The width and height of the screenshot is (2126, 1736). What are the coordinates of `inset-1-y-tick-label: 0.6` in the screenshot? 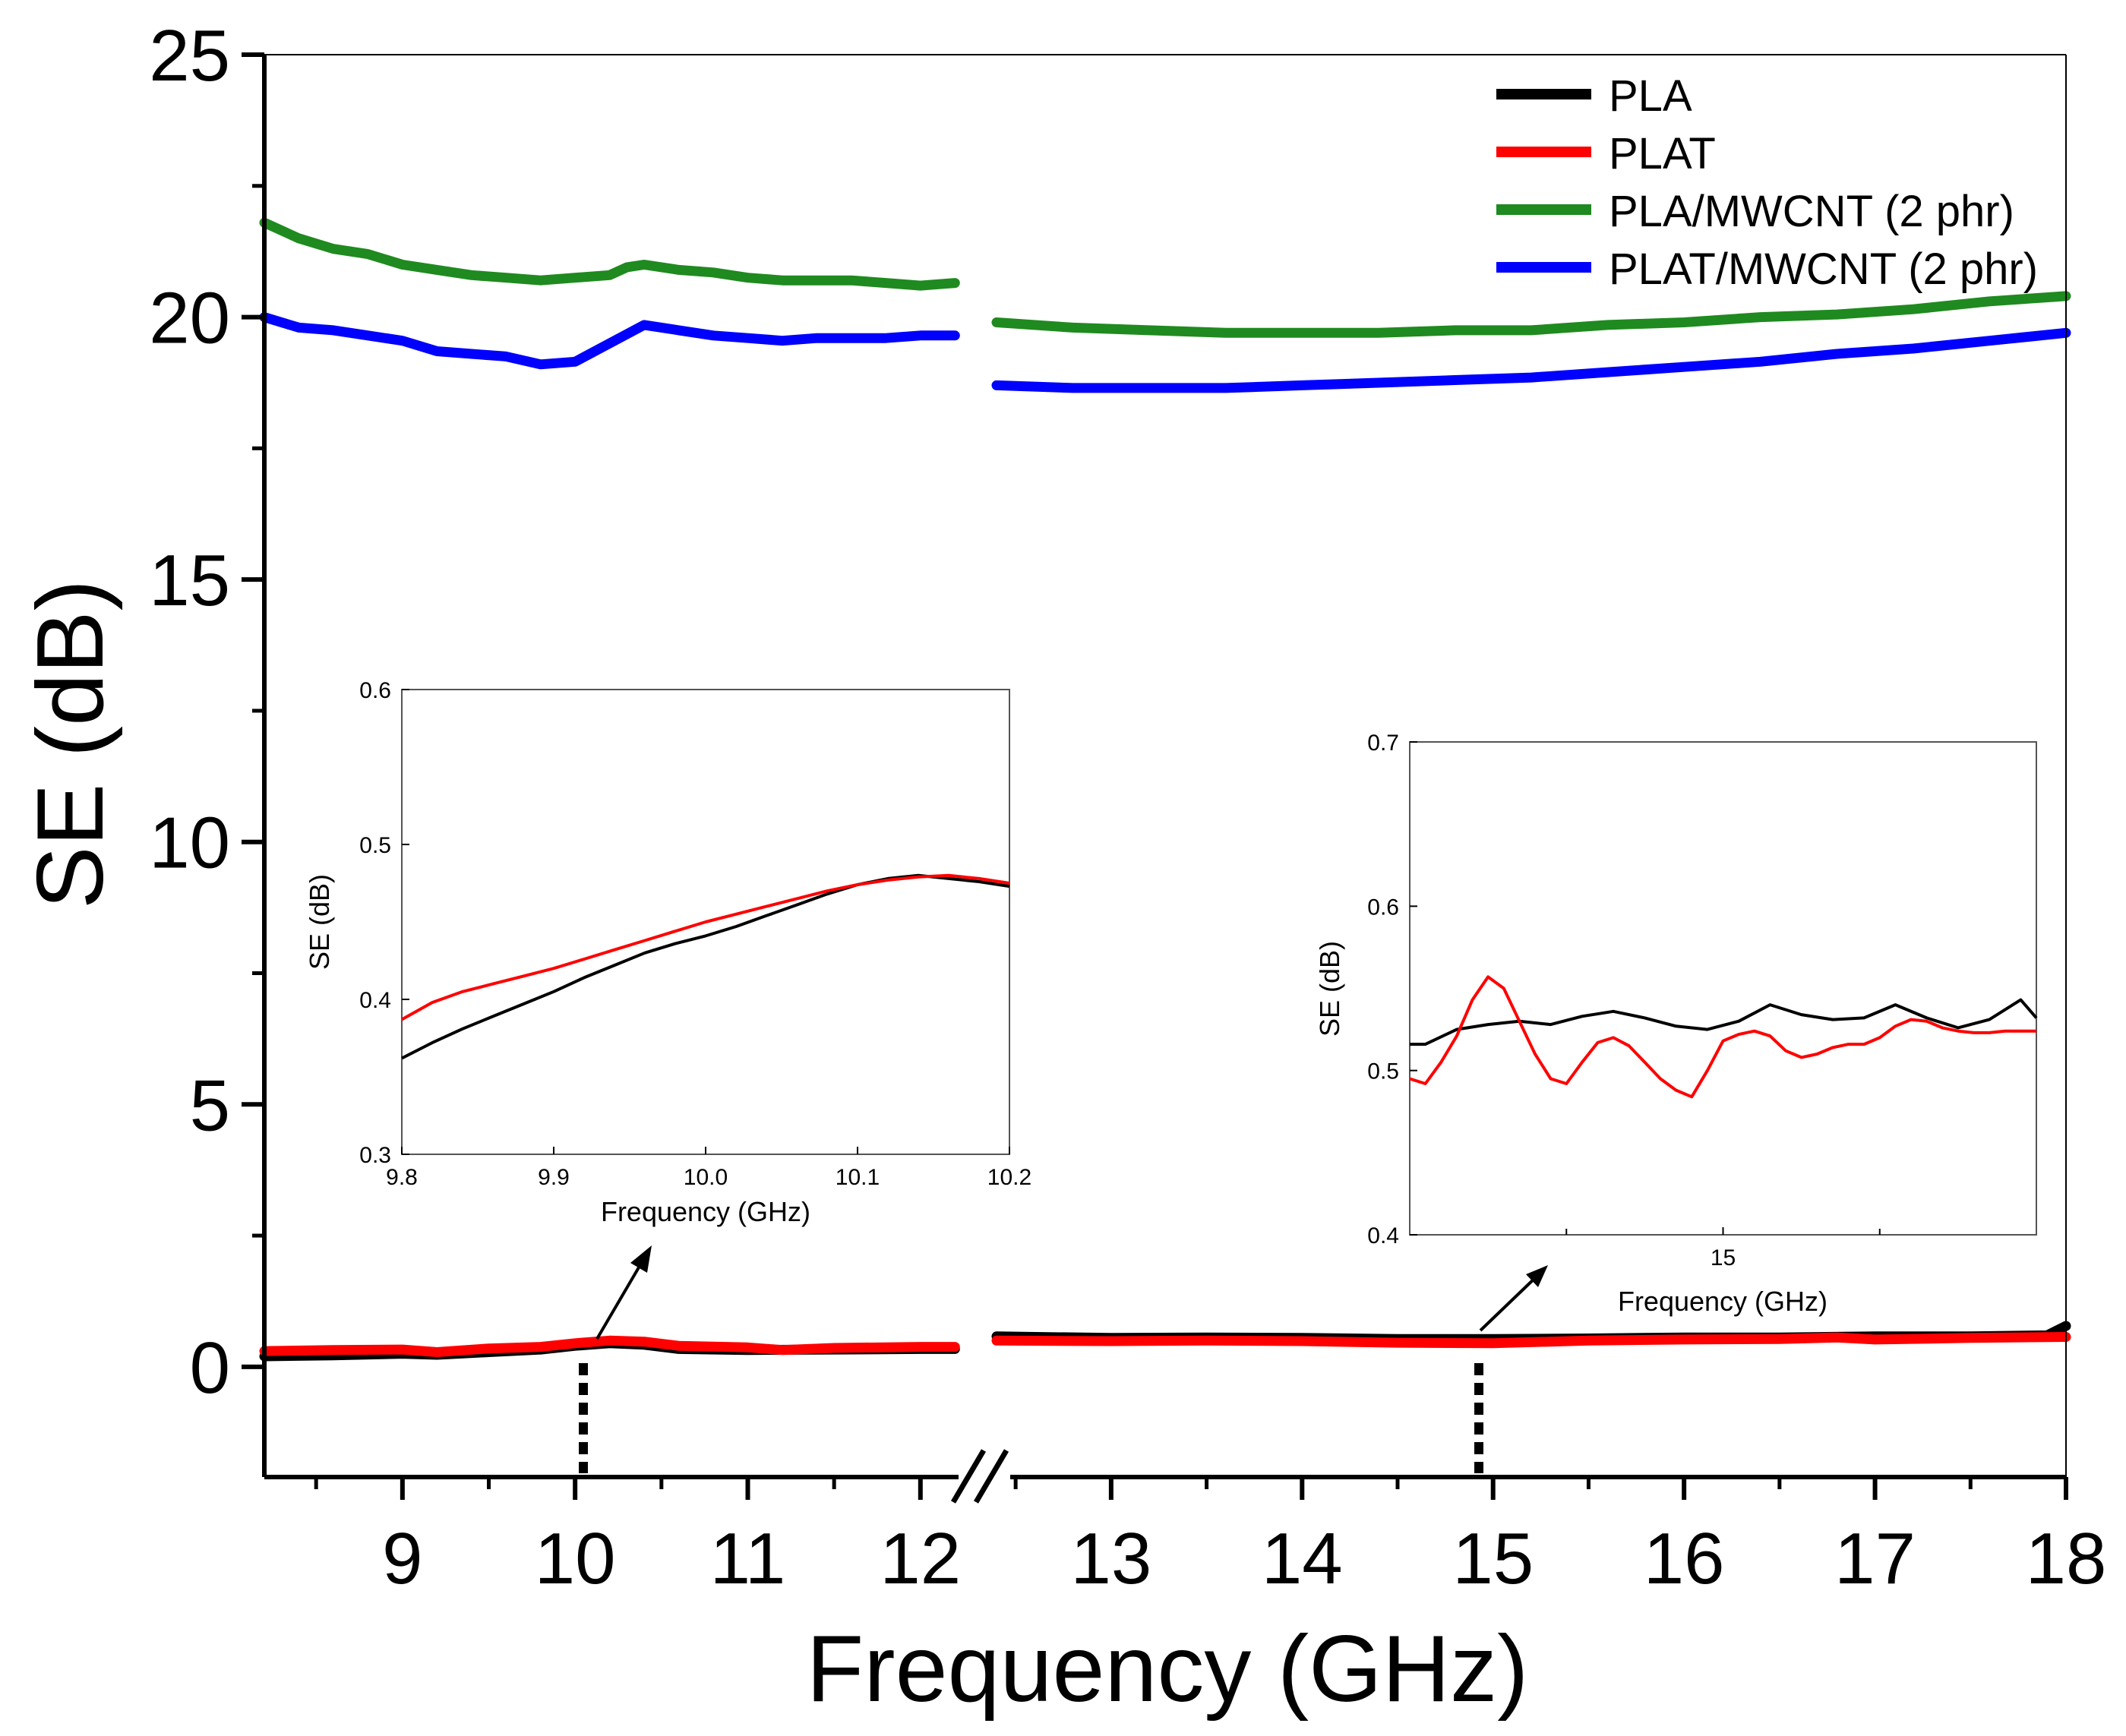 It's located at (375, 691).